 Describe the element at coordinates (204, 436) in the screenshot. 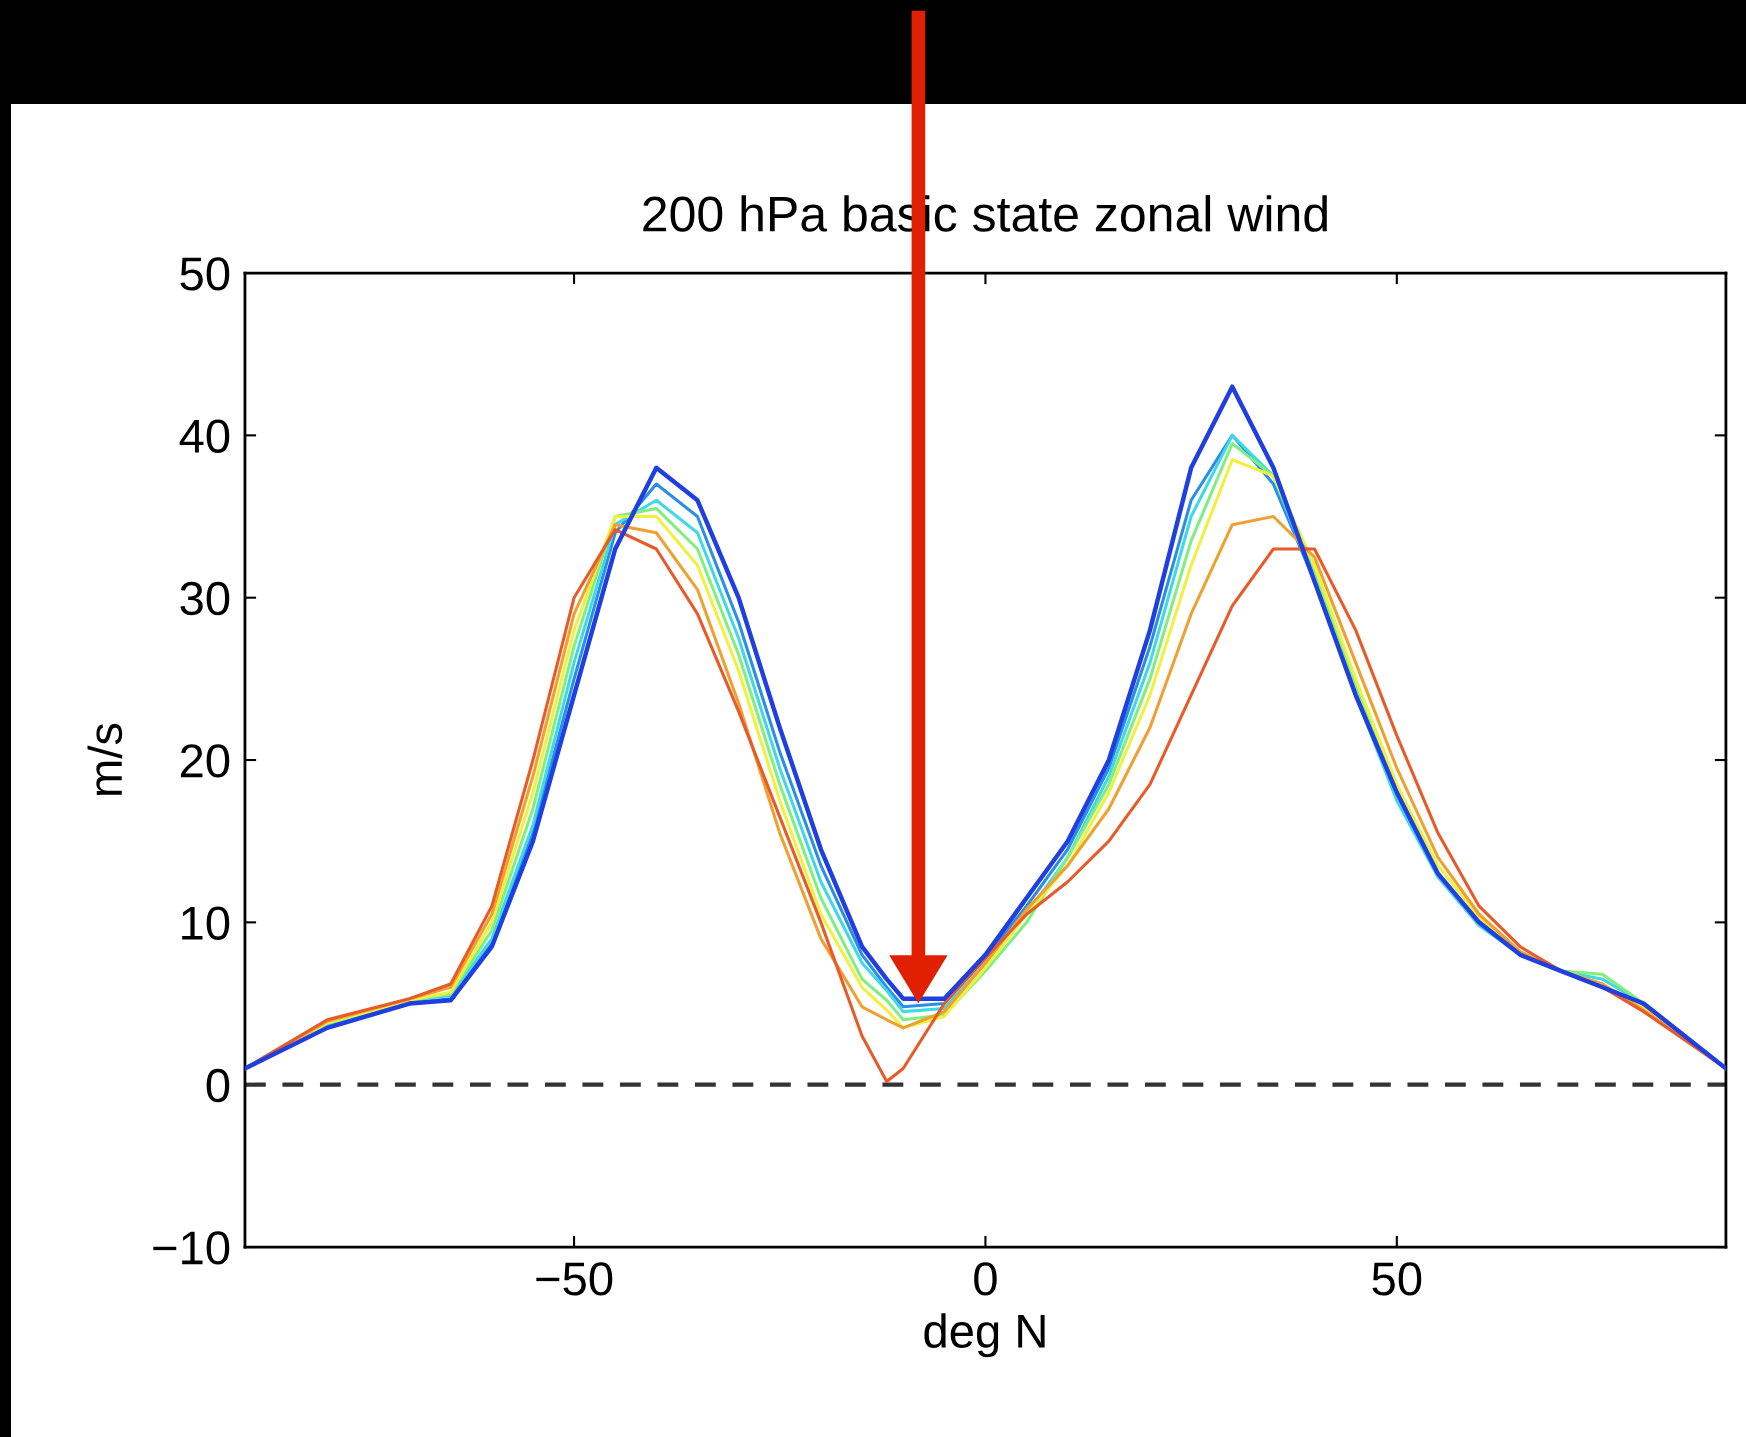

I see `y-tick-label: 40` at that location.